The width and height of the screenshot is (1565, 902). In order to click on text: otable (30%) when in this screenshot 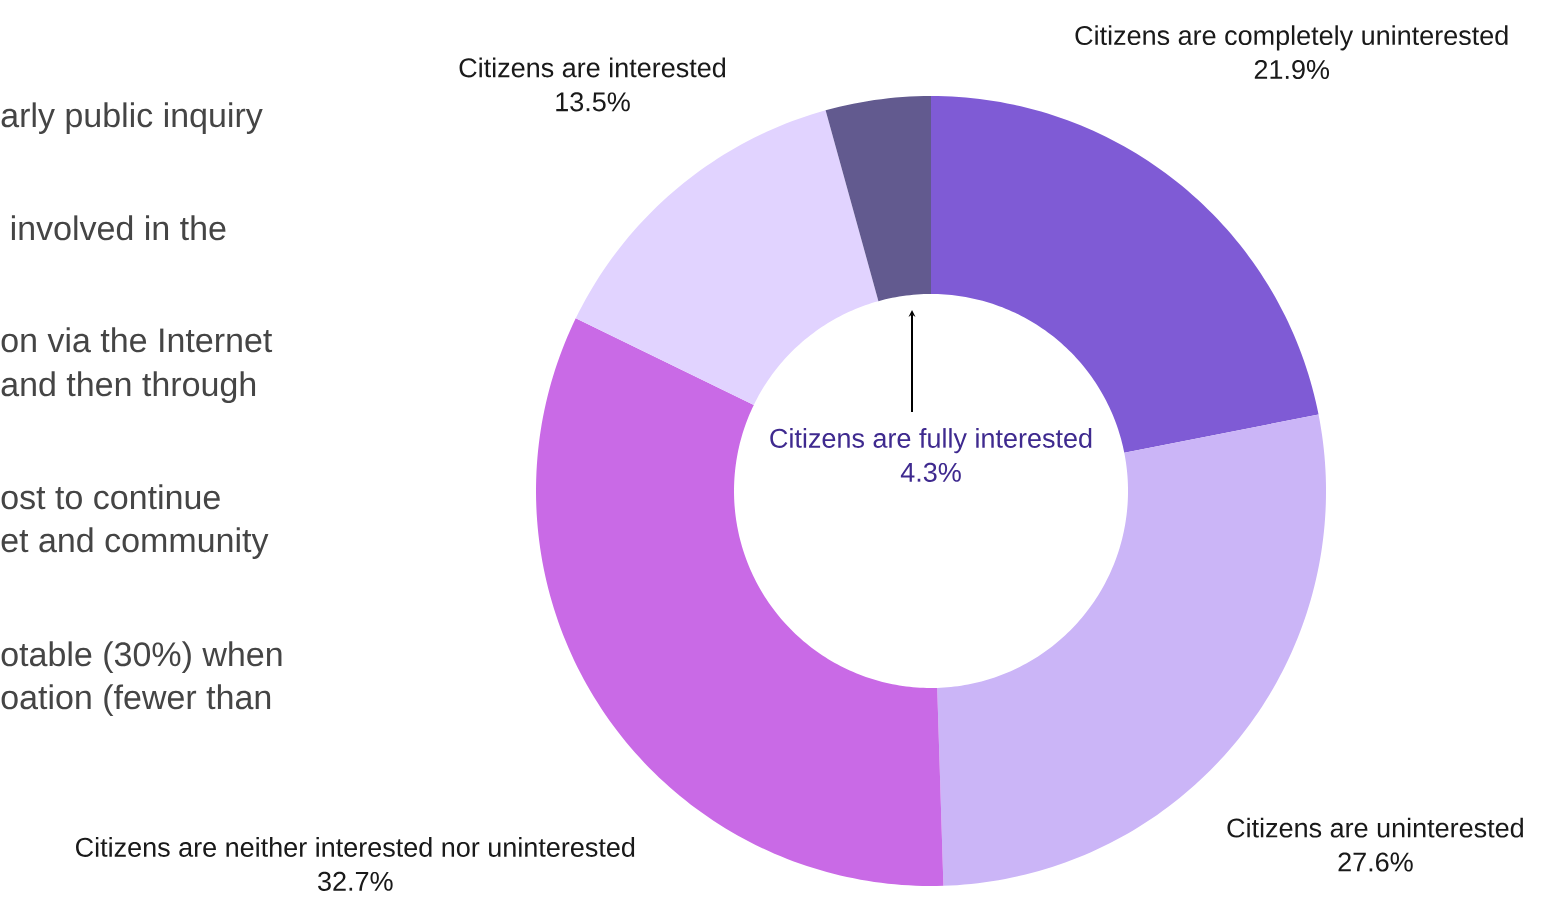, I will do `click(141, 657)`.